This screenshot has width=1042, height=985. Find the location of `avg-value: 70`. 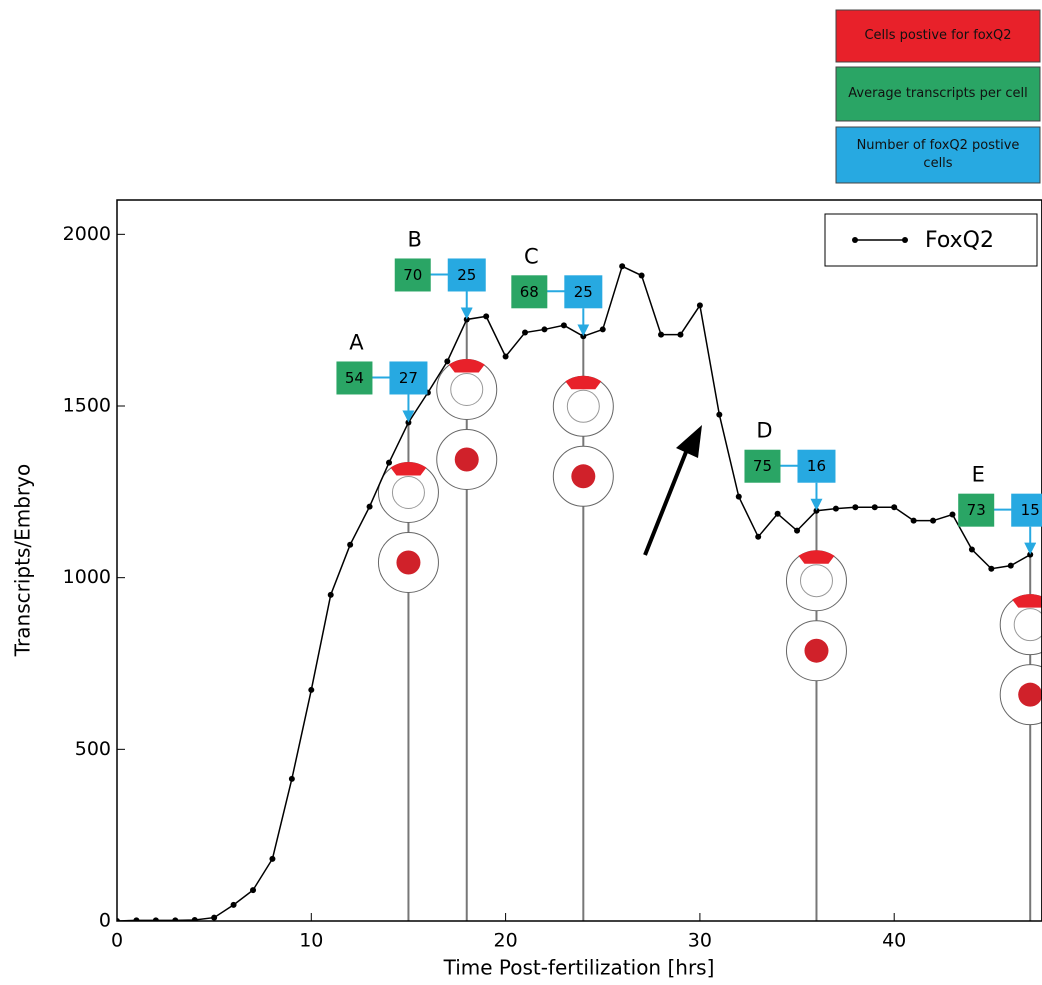

avg-value: 70 is located at coordinates (412, 275).